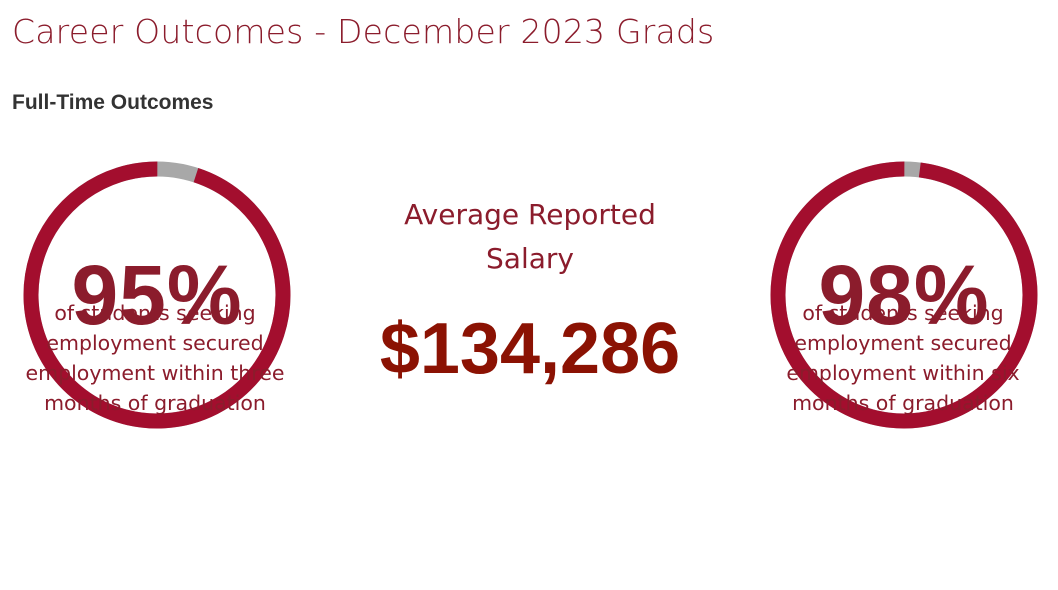  Describe the element at coordinates (113, 102) in the screenshot. I see `section-heading: Full-Time Outcomes` at that location.